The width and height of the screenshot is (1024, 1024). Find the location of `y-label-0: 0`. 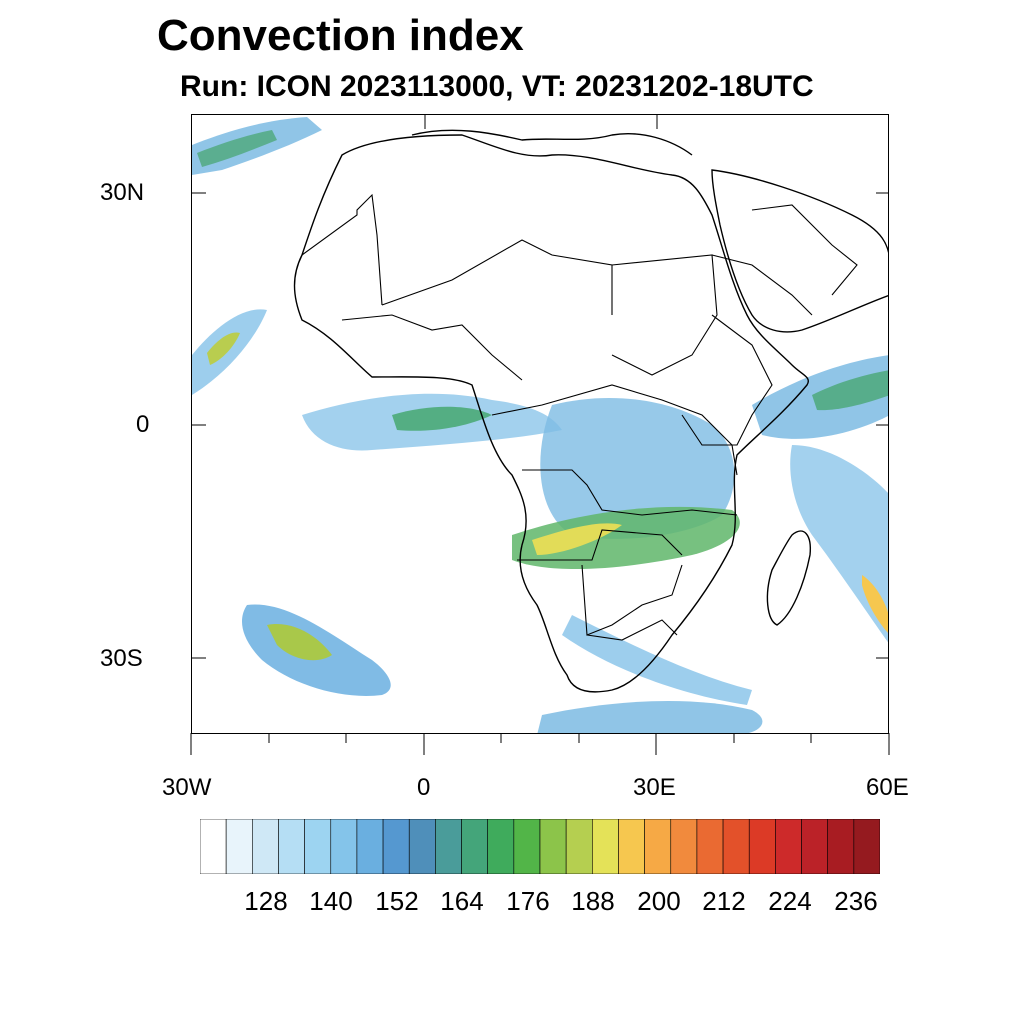

y-label-0: 0 is located at coordinates (143, 424).